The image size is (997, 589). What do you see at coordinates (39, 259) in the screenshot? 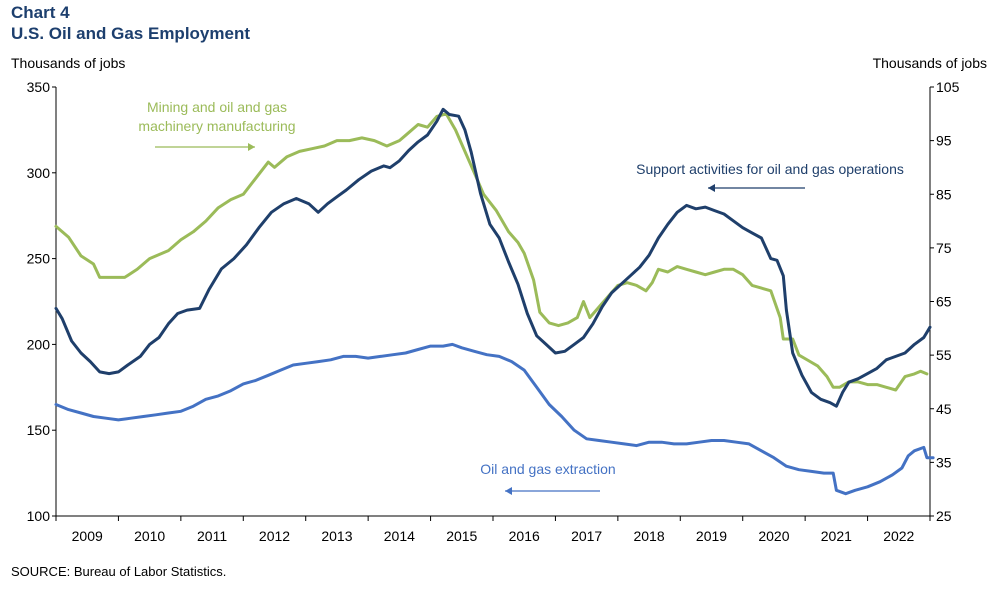
I see `left-tick-label: 250` at bounding box center [39, 259].